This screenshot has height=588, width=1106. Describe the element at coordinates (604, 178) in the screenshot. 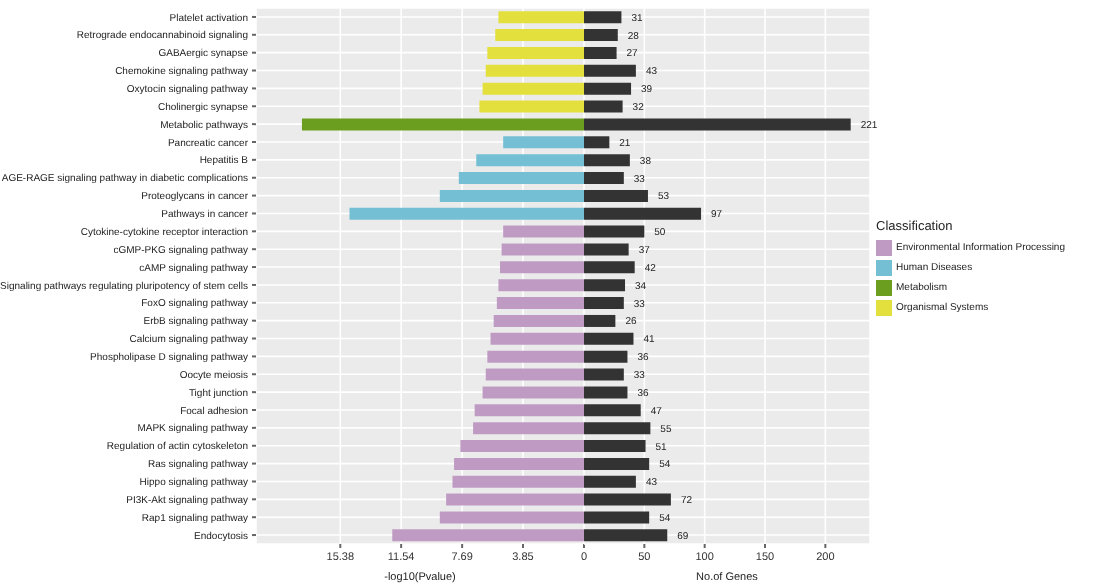

I see `bar` at that location.